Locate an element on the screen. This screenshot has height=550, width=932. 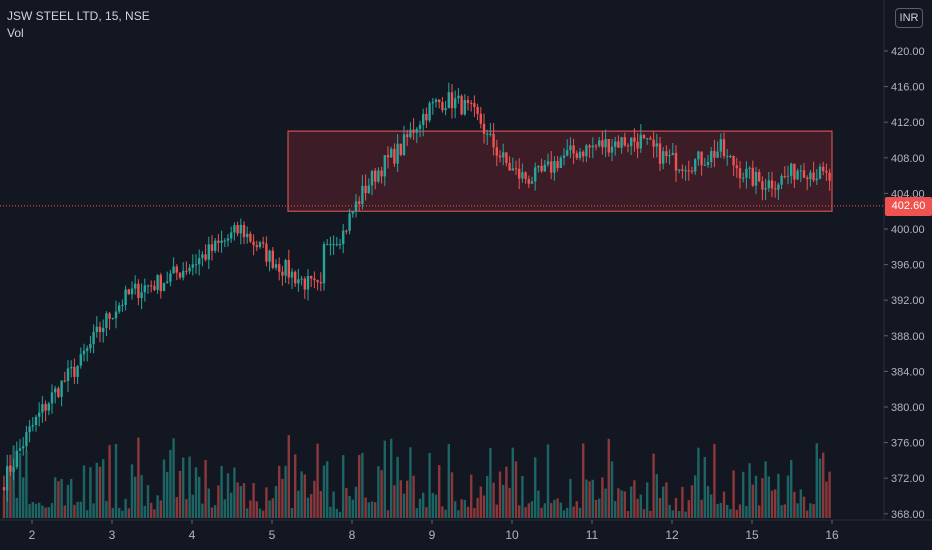
time-tick-label: 11 is located at coordinates (592, 535).